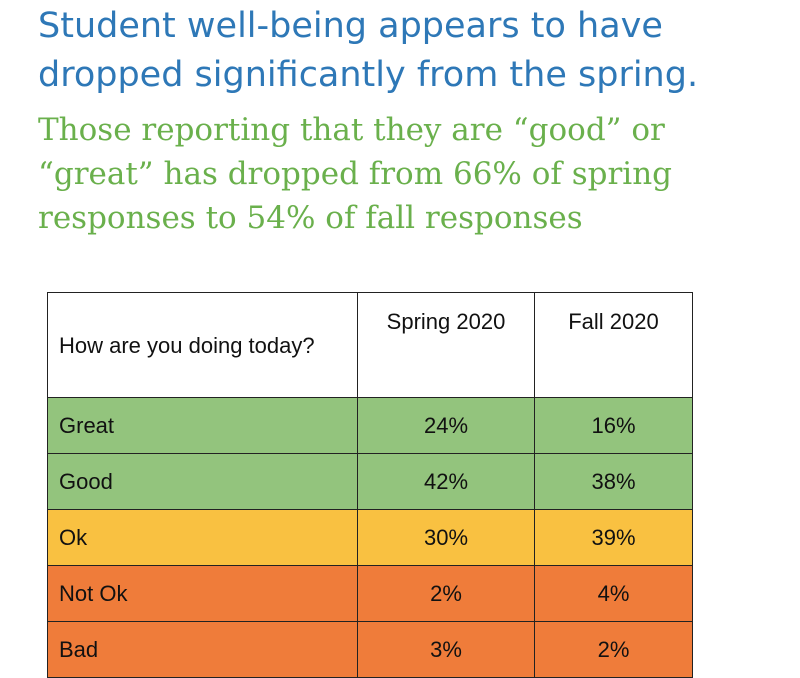  Describe the element at coordinates (446, 649) in the screenshot. I see `spring-value: 3%` at that location.